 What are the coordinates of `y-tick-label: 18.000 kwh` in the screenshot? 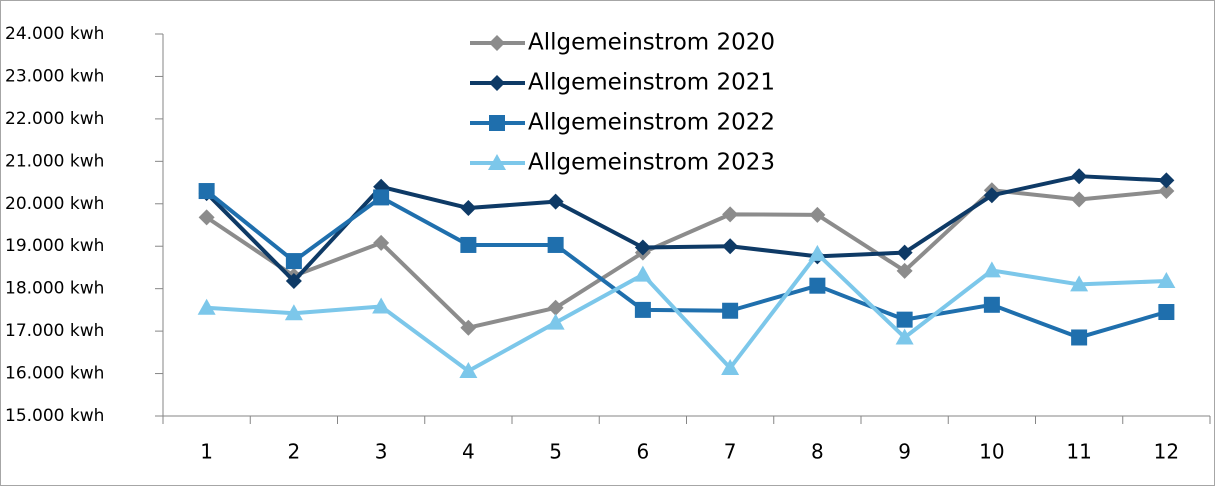 It's located at (54, 289).